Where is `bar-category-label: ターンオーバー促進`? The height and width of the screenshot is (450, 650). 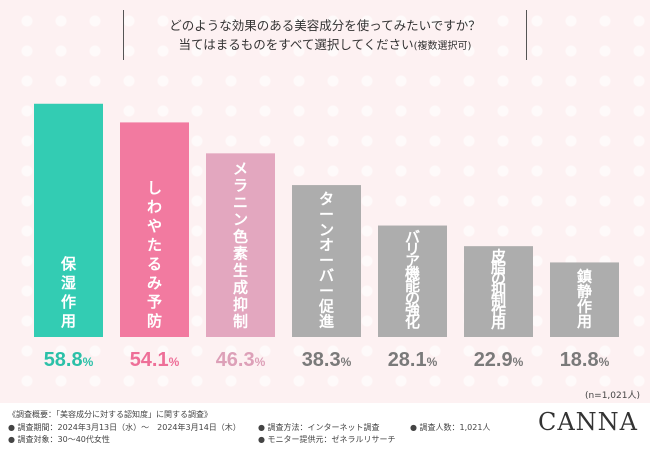
bar-category-label: ターンオーバー促進 is located at coordinates (326, 260).